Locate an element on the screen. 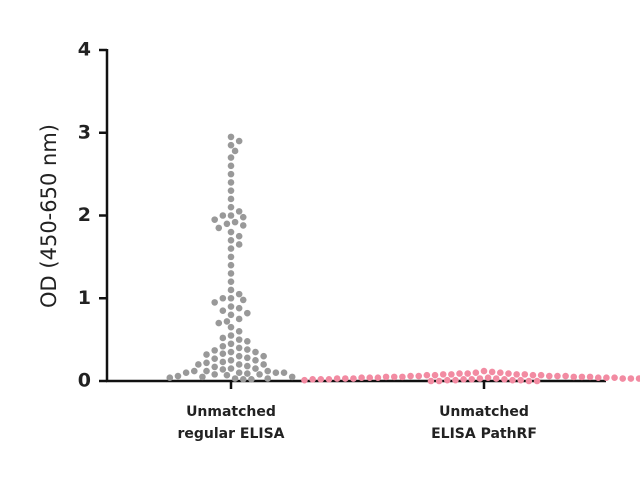  y-axis-label: OD (450-650 nm) is located at coordinates (49, 216).